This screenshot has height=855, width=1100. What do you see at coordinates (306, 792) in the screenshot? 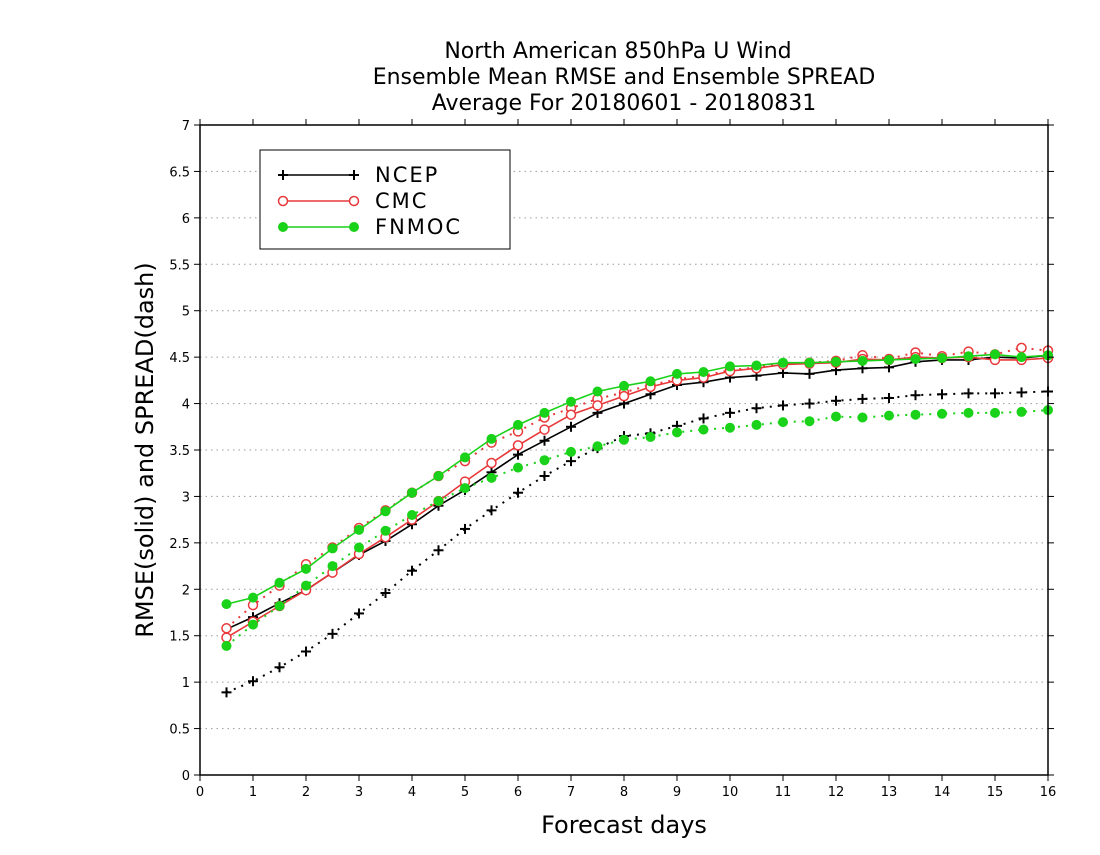
I see `x-tick-label: 2` at bounding box center [306, 792].